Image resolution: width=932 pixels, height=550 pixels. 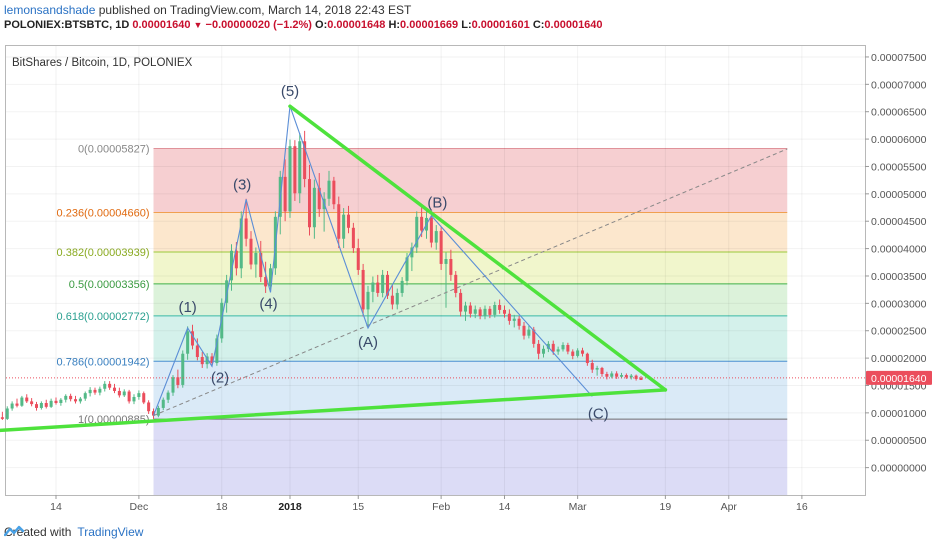 I want to click on time-tick-label: 15, so click(x=358, y=507).